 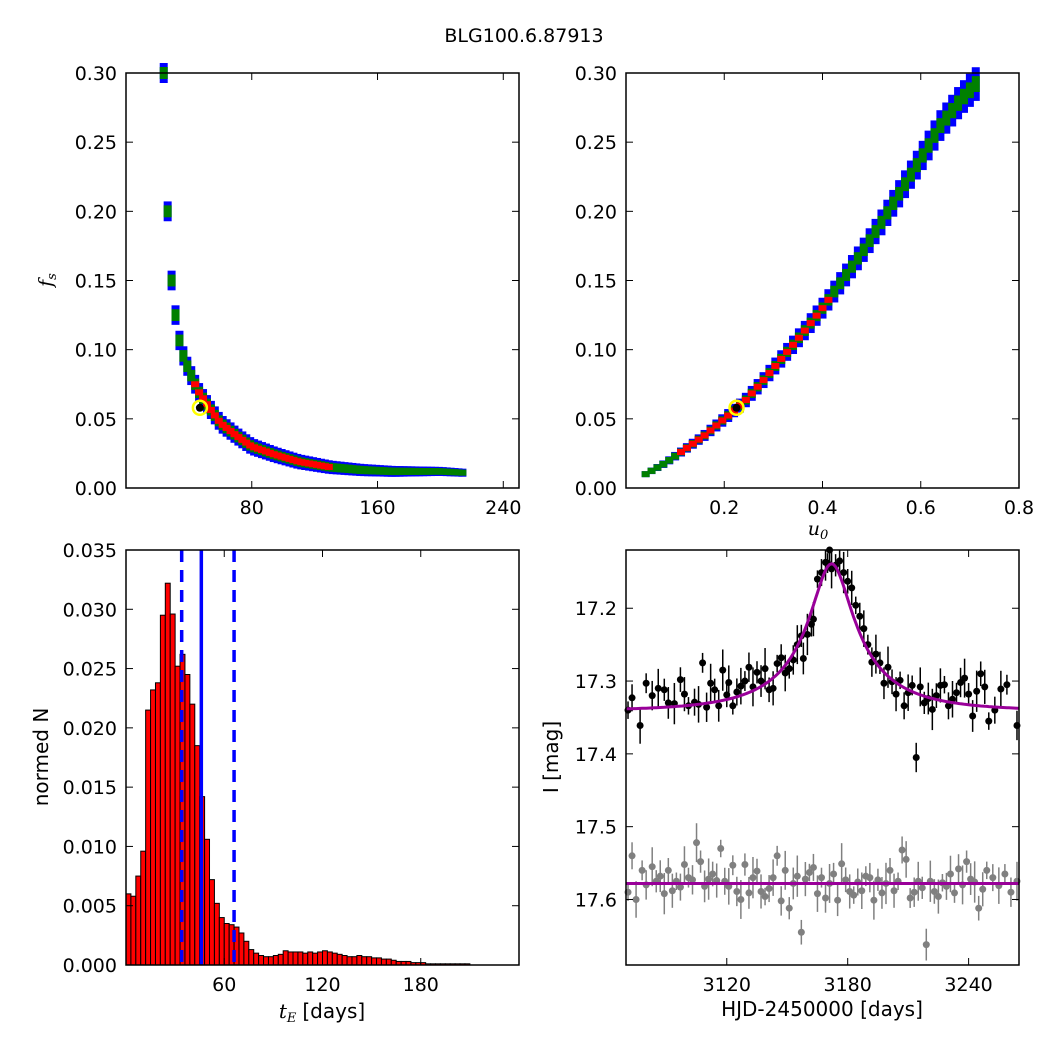 I want to click on y-tick-label: 0.10, so click(x=596, y=351).